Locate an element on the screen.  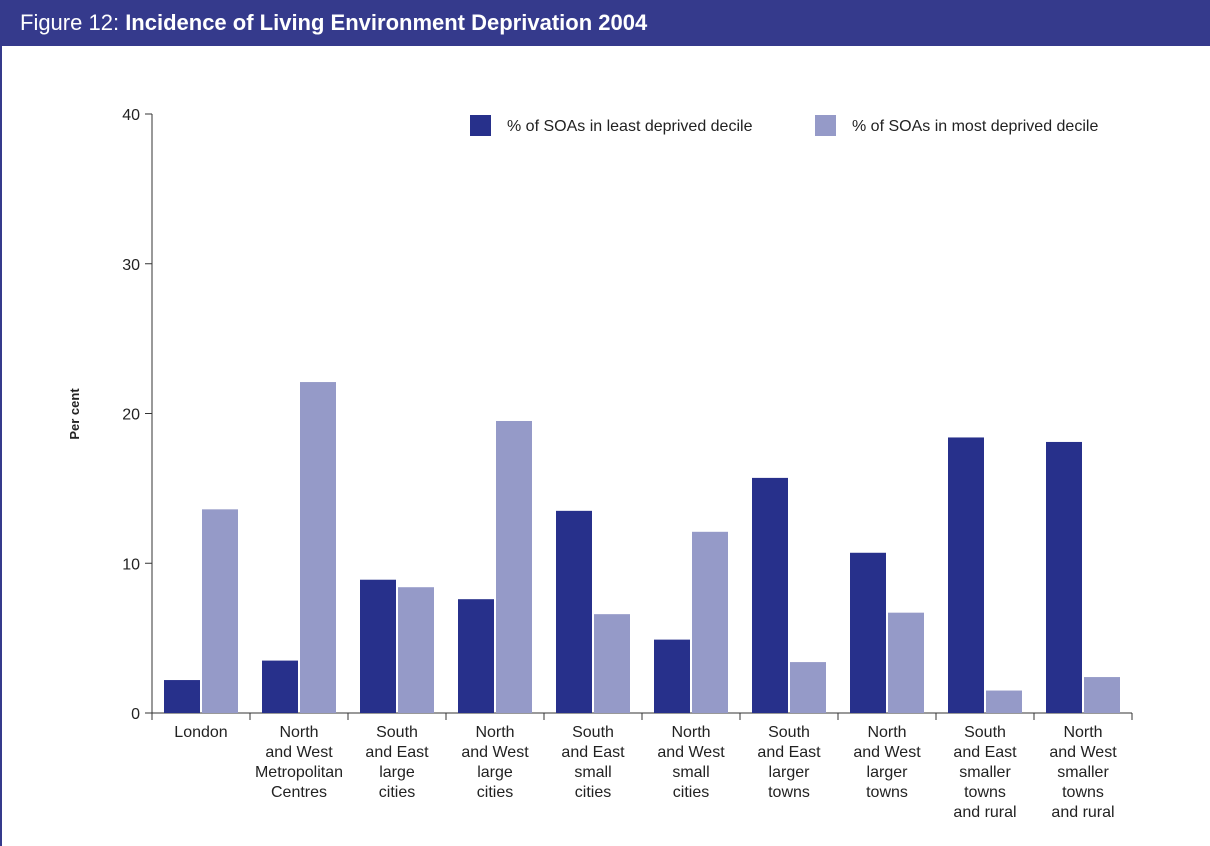
x-tick-label: North and West smaller towns and rural is located at coordinates (1083, 772).